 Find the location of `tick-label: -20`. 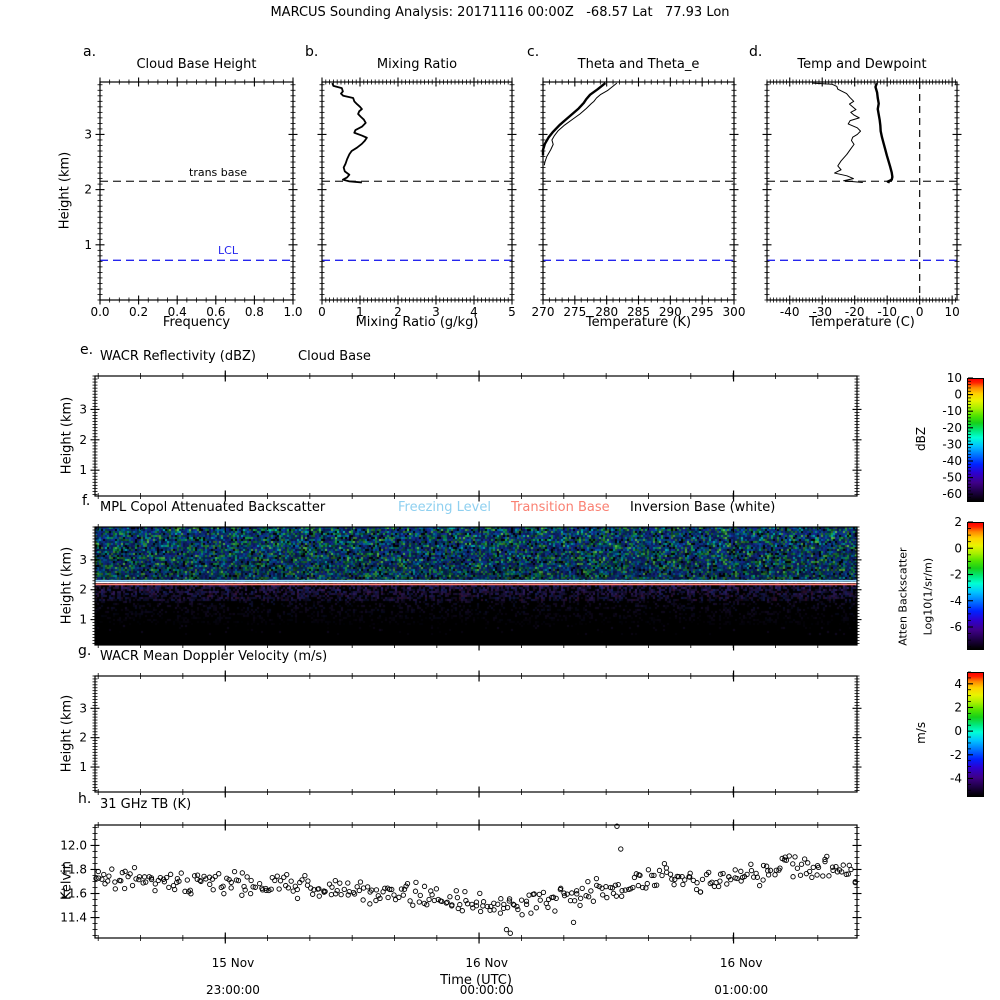

tick-label: -20 is located at coordinates (952, 428).